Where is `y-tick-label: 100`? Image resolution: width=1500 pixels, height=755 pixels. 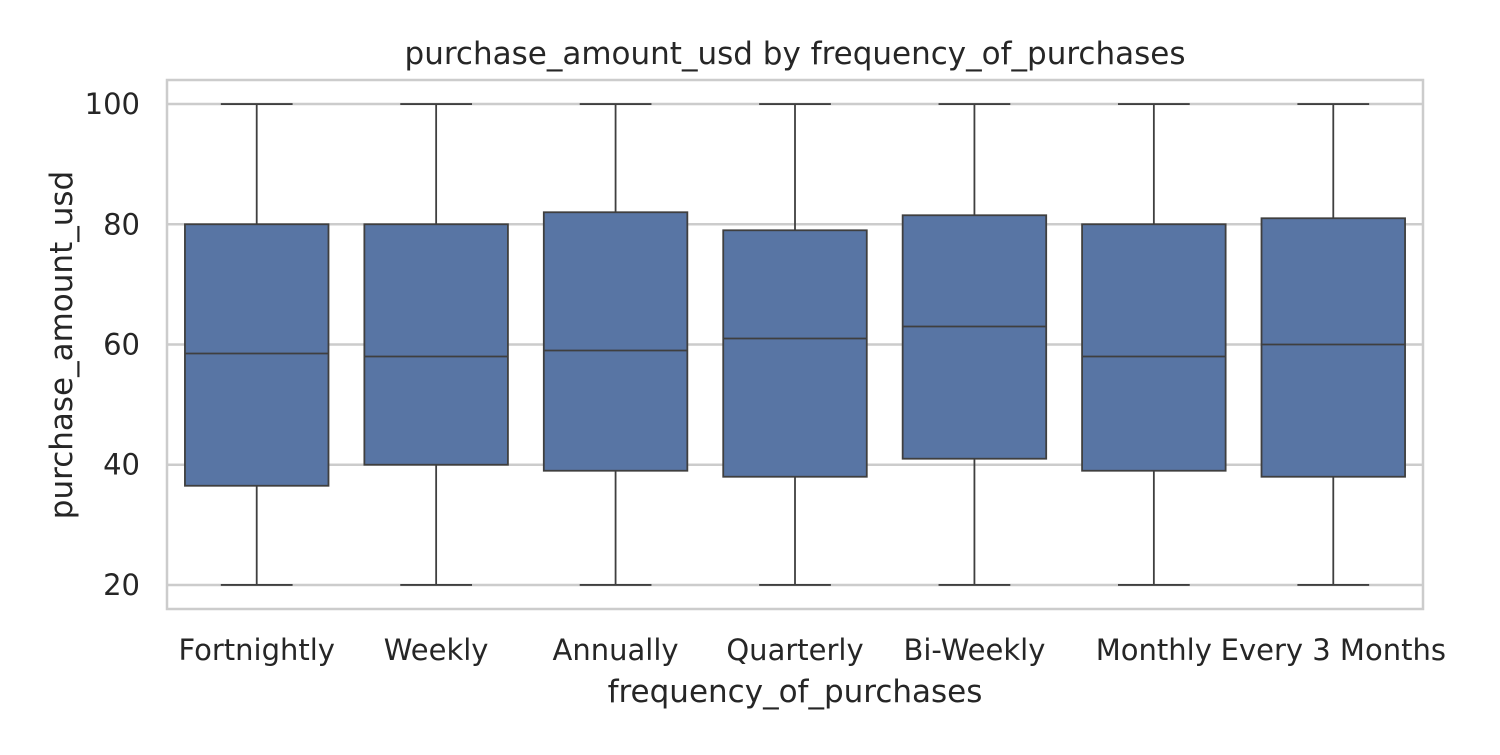 y-tick-label: 100 is located at coordinates (112, 104).